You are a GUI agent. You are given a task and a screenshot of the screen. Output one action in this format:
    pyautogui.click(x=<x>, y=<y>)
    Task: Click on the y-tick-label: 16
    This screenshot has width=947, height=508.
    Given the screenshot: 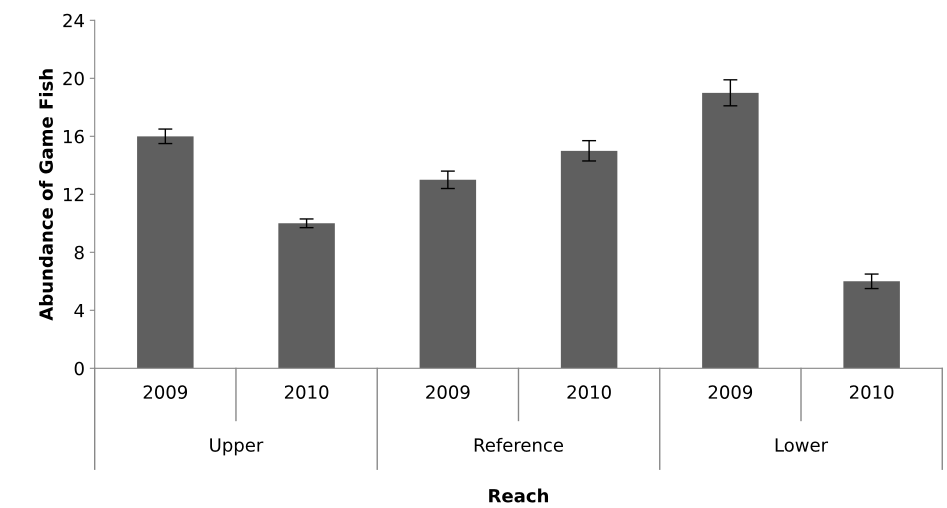 What is the action you would take?
    pyautogui.click(x=74, y=137)
    